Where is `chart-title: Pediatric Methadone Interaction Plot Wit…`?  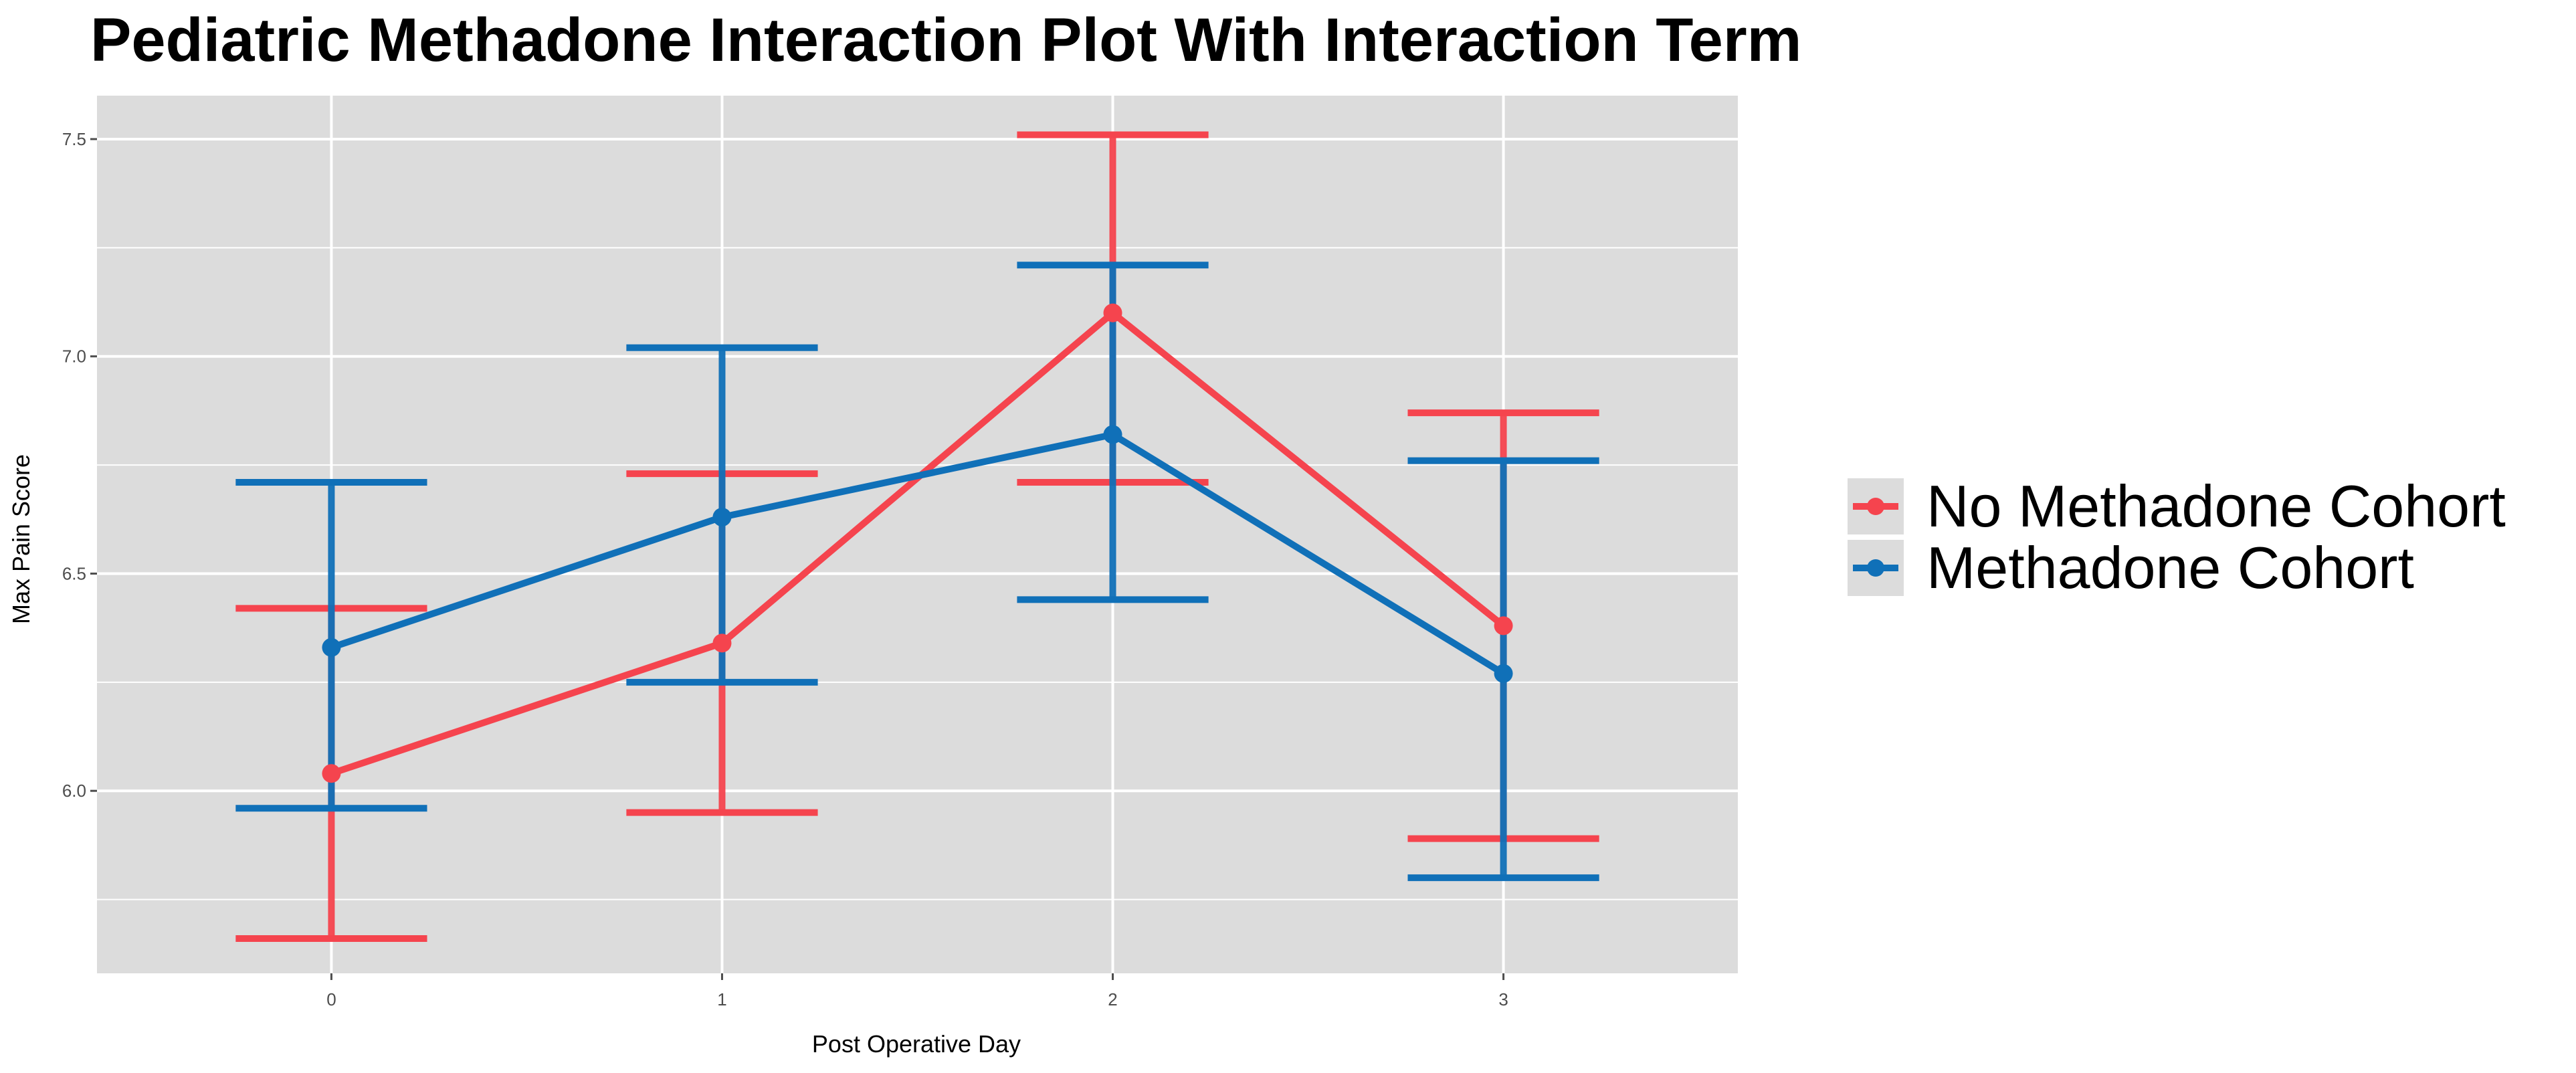 chart-title: Pediatric Methadone Interaction Plot Wit… is located at coordinates (946, 40).